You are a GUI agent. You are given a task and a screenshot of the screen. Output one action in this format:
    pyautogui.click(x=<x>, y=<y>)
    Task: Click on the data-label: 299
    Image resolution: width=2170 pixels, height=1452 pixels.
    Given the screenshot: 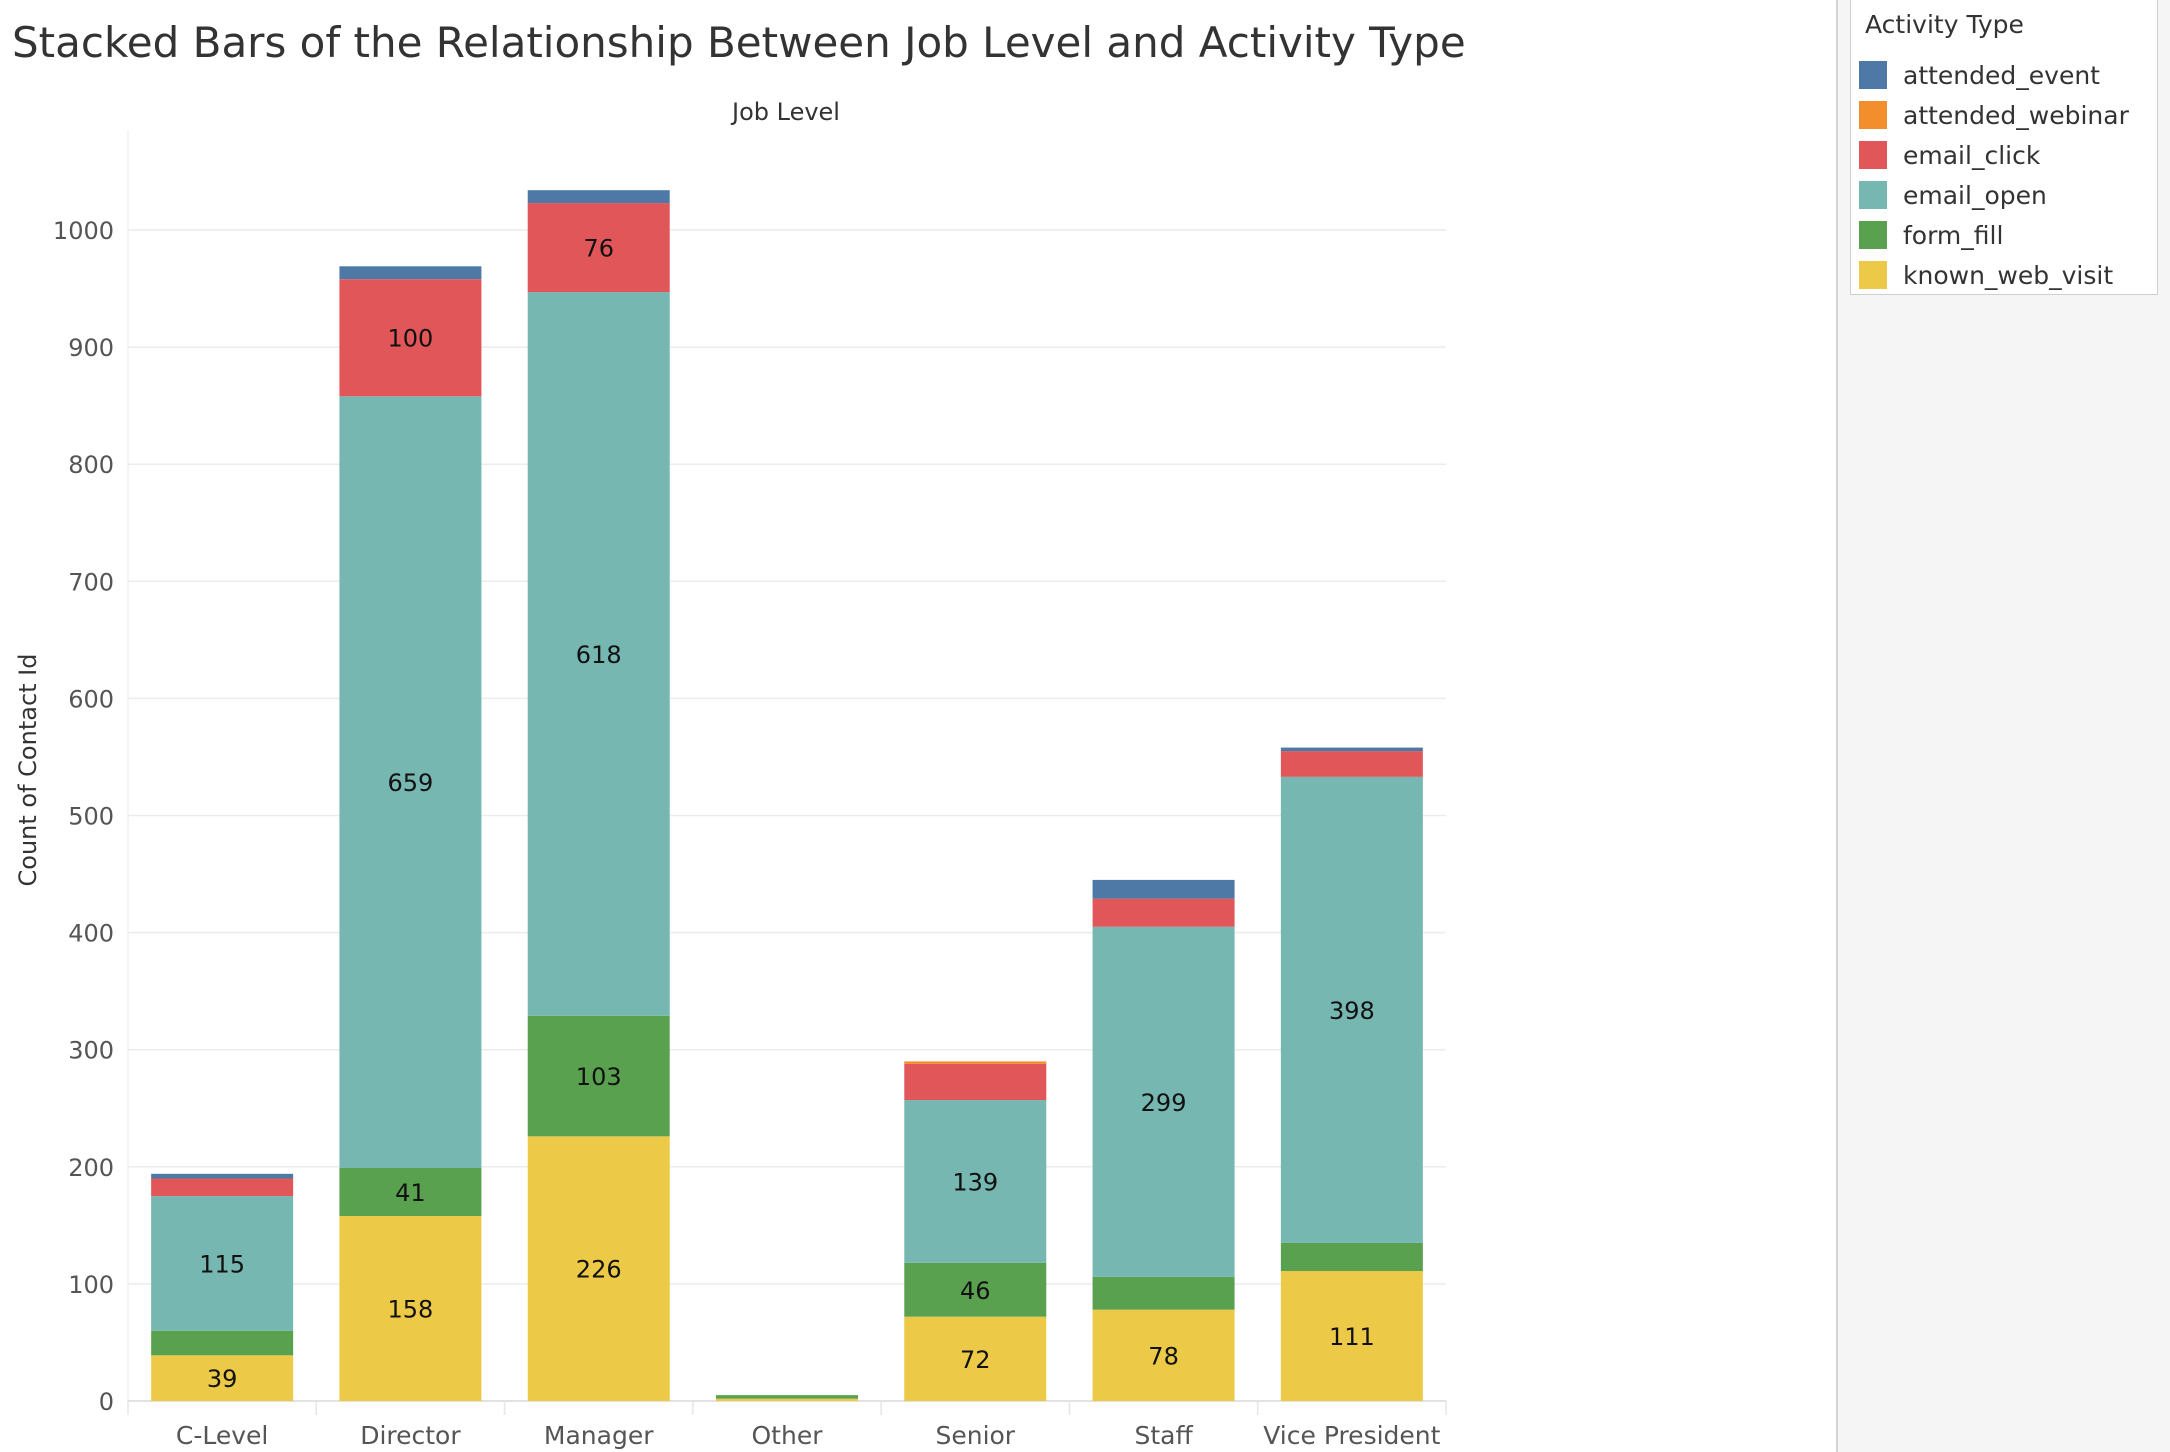 What is the action you would take?
    pyautogui.click(x=1164, y=1103)
    